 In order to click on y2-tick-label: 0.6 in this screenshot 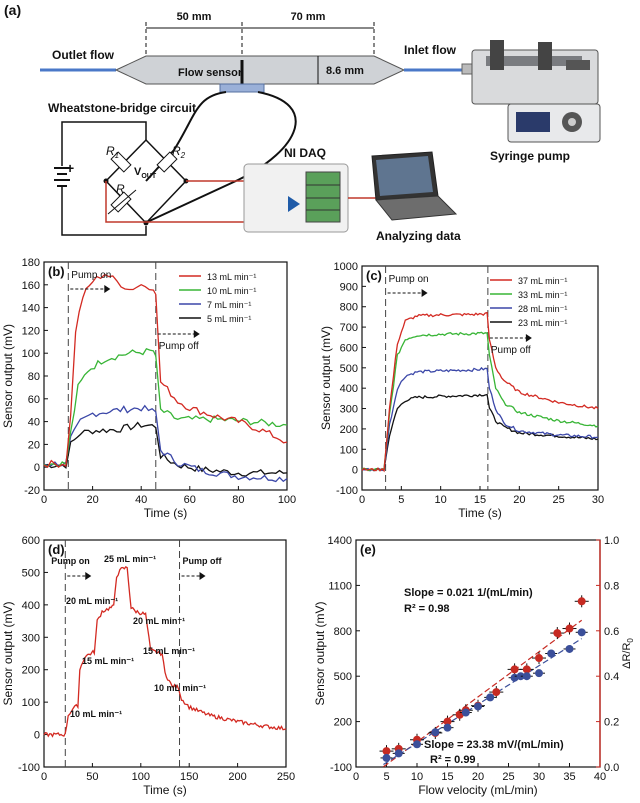, I will do `click(611, 632)`.